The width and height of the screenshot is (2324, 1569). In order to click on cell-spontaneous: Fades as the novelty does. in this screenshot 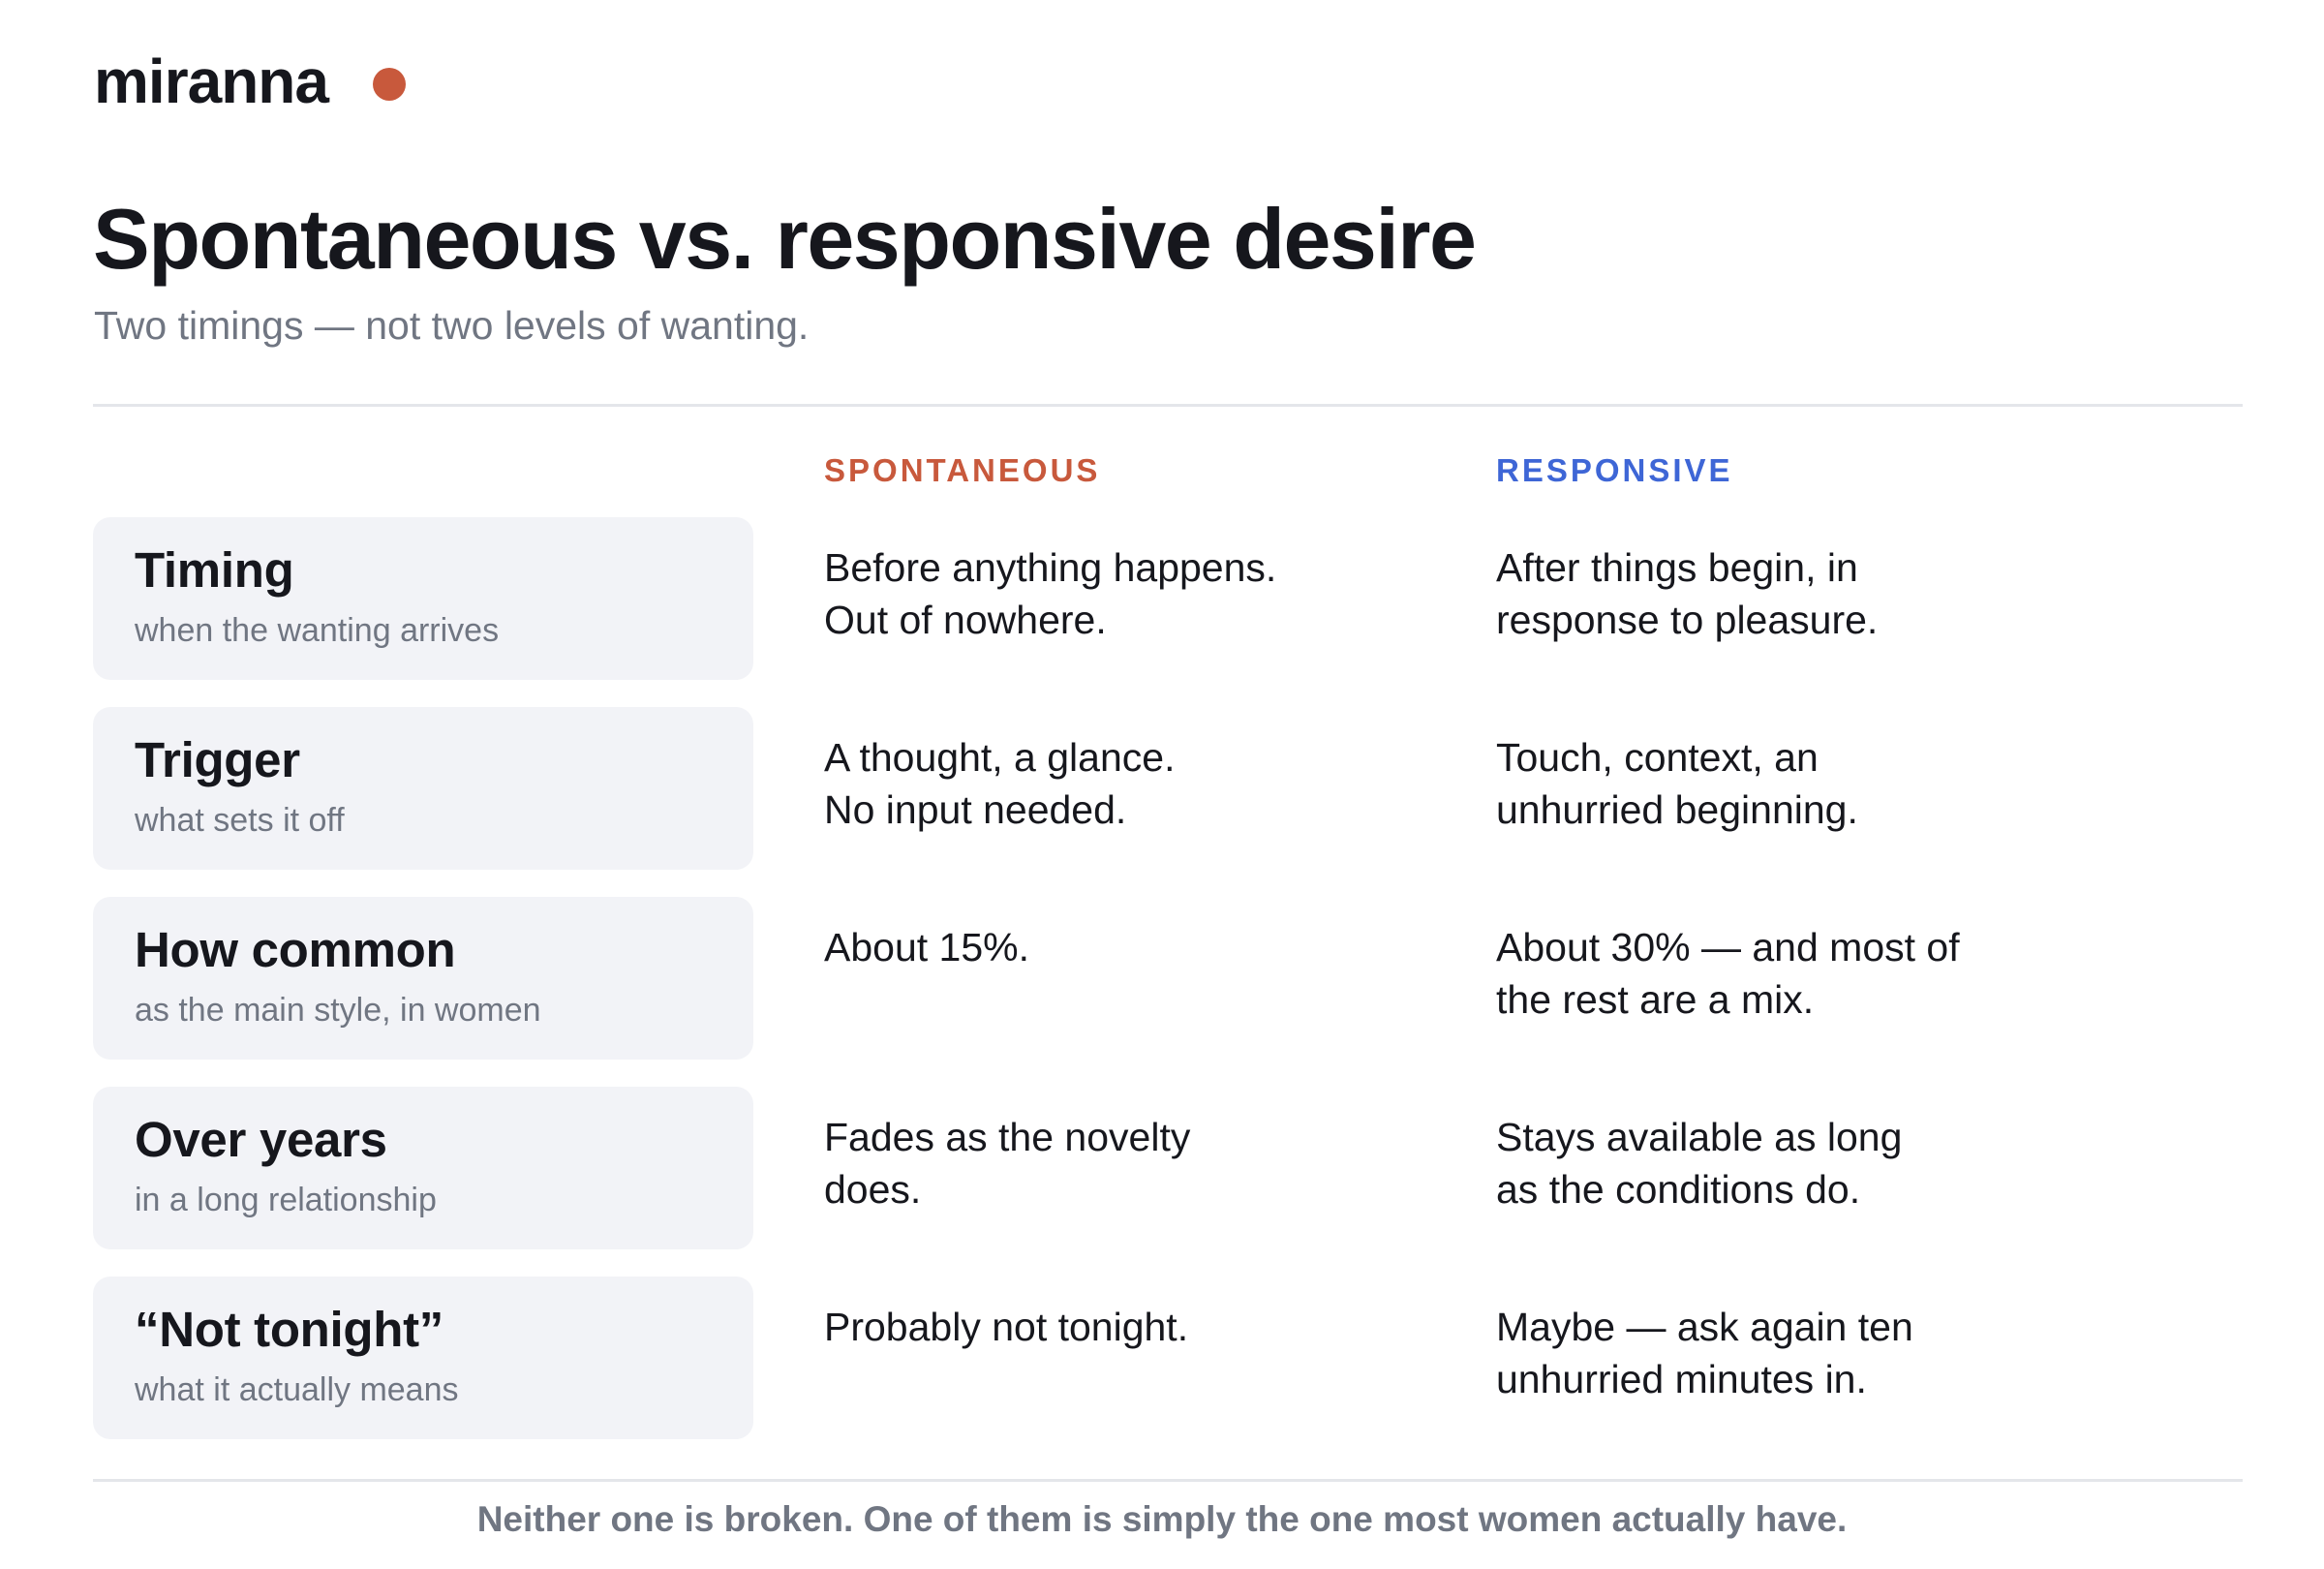, I will do `click(1095, 1163)`.